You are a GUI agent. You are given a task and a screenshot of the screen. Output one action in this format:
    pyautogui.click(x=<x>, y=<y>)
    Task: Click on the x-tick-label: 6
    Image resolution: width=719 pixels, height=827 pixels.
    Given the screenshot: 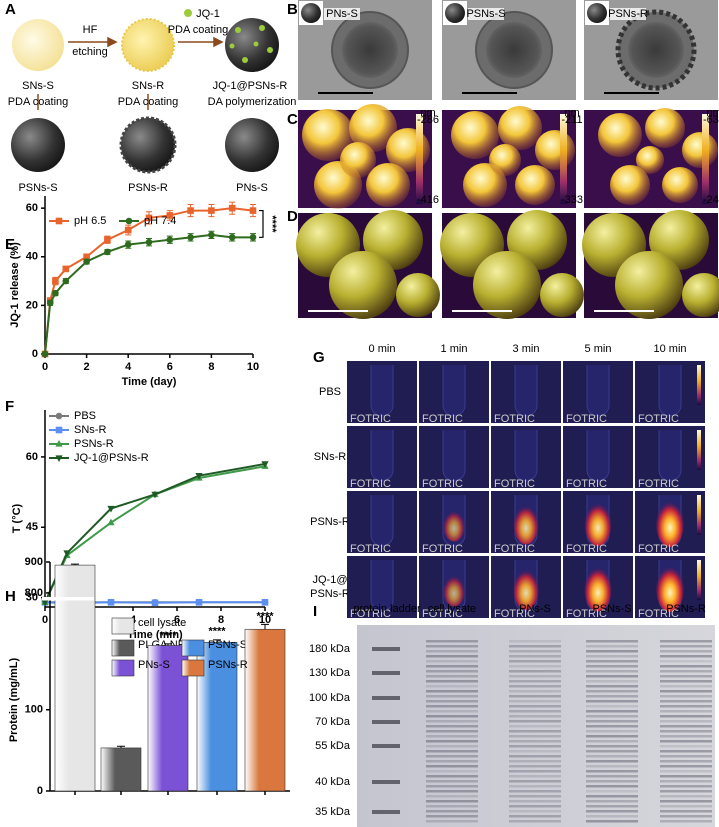 What is the action you would take?
    pyautogui.click(x=170, y=367)
    